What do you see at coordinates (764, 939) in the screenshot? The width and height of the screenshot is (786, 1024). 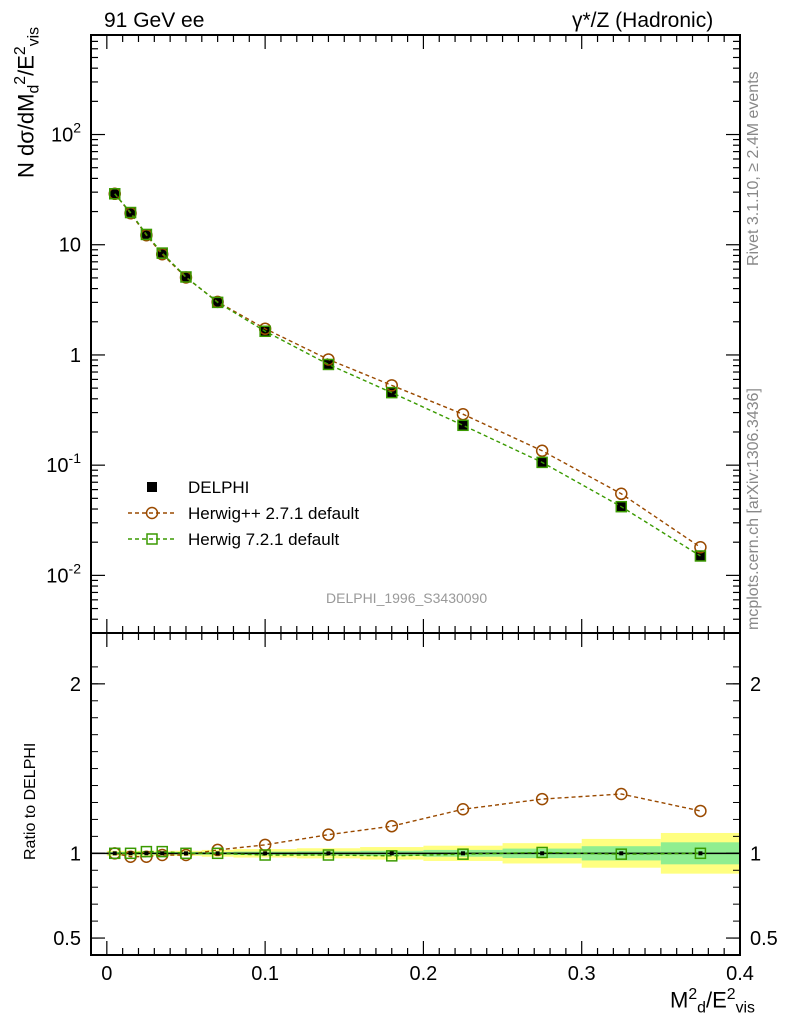 I see `ratio-y-tick-label-right: 0.5` at bounding box center [764, 939].